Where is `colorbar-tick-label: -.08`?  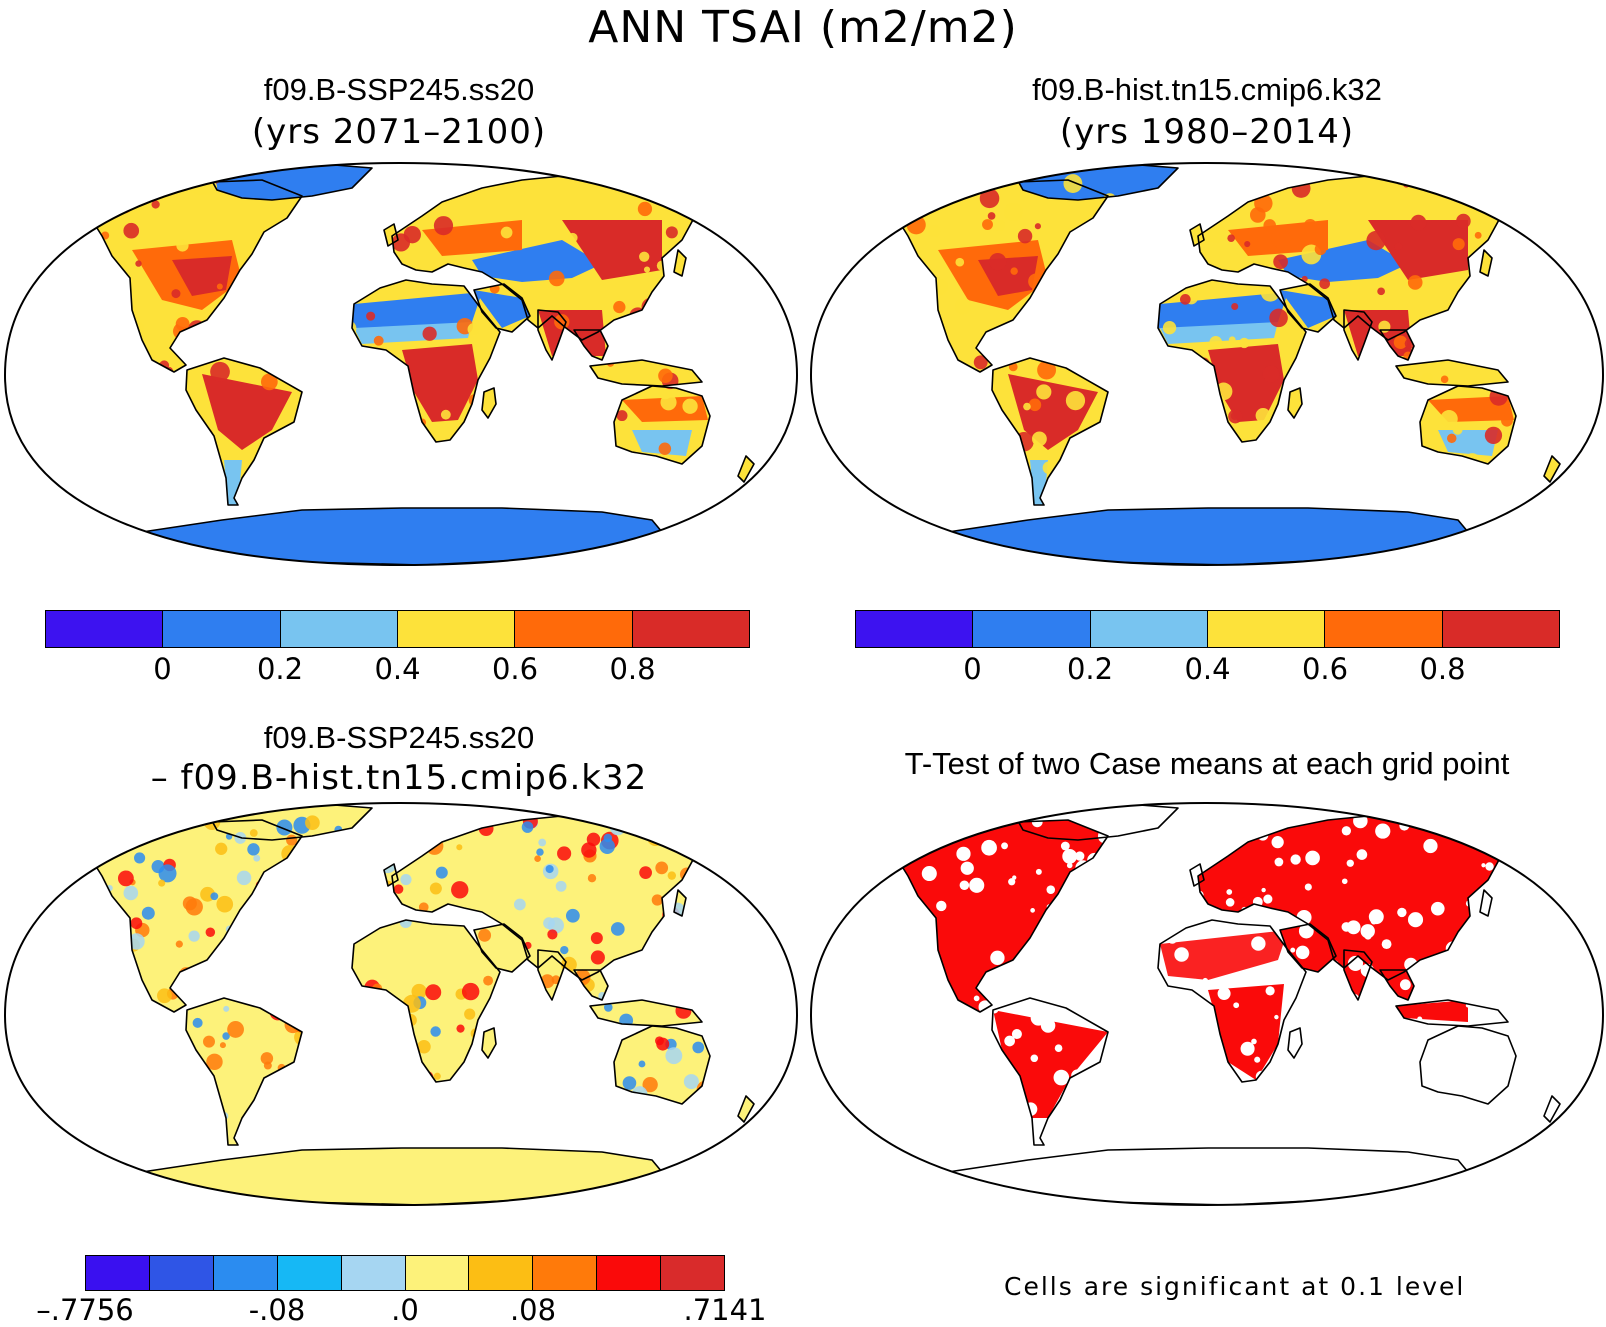 colorbar-tick-label: -.08 is located at coordinates (277, 1310).